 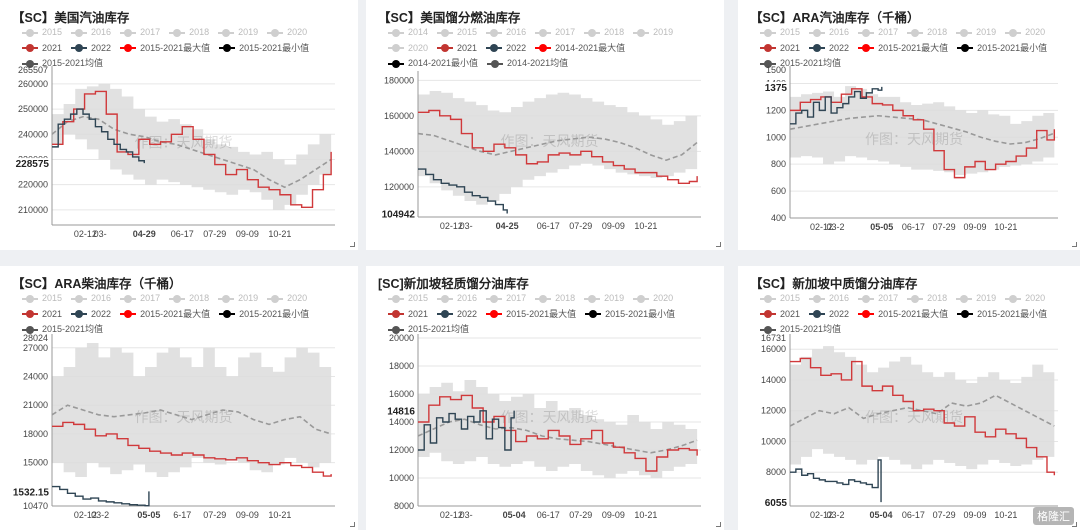 What do you see at coordinates (550, 141) in the screenshot?
I see `watermark-text: 作图：天风期货` at bounding box center [550, 141].